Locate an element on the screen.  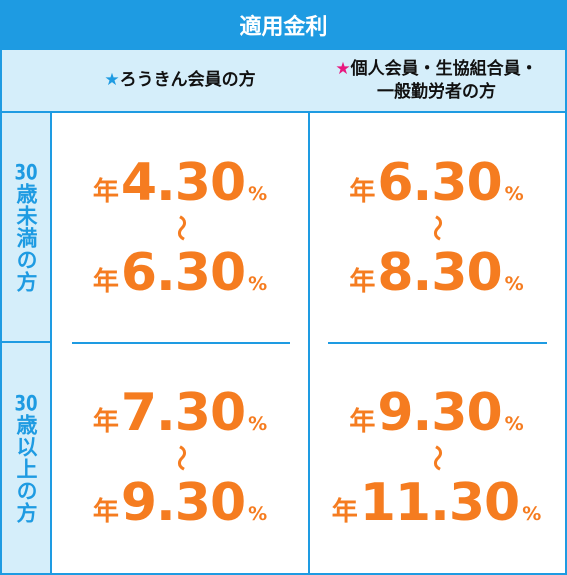
header-text: 一般勤労者の方 is located at coordinates (436, 91).